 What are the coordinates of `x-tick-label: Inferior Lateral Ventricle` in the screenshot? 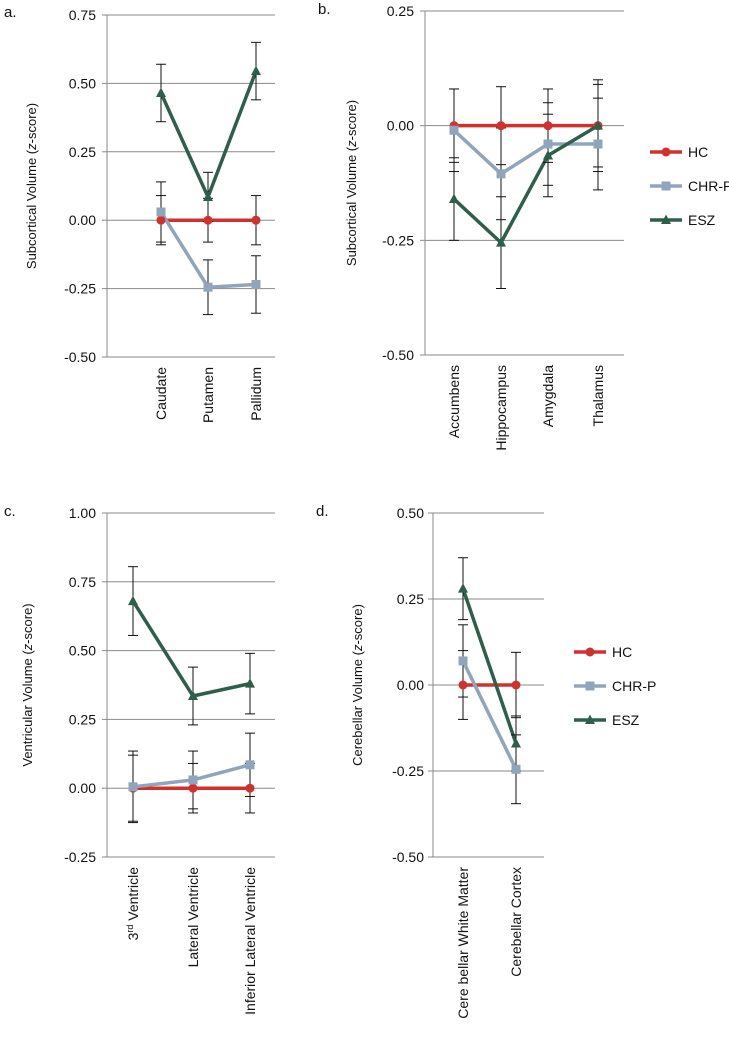 It's located at (250, 941).